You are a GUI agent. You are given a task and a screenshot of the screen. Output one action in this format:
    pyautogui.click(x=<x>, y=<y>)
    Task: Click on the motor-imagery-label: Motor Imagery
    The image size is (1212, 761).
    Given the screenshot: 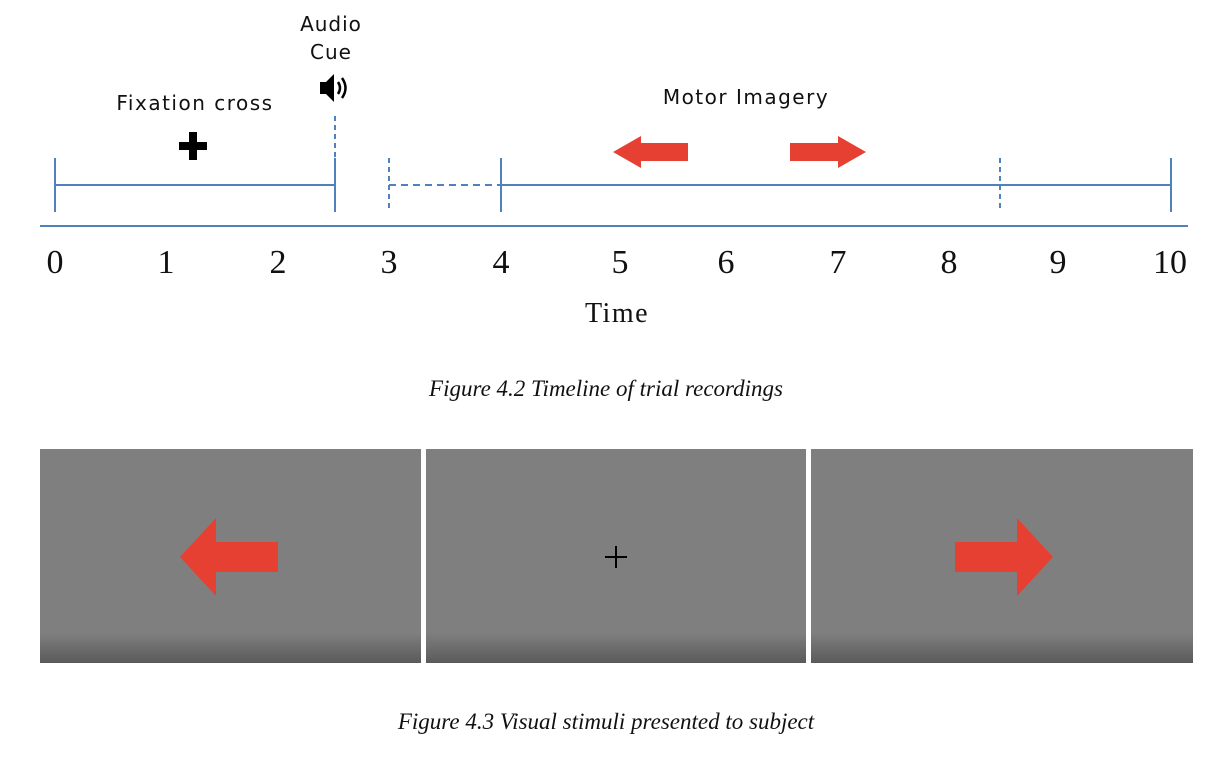 What is the action you would take?
    pyautogui.click(x=746, y=97)
    